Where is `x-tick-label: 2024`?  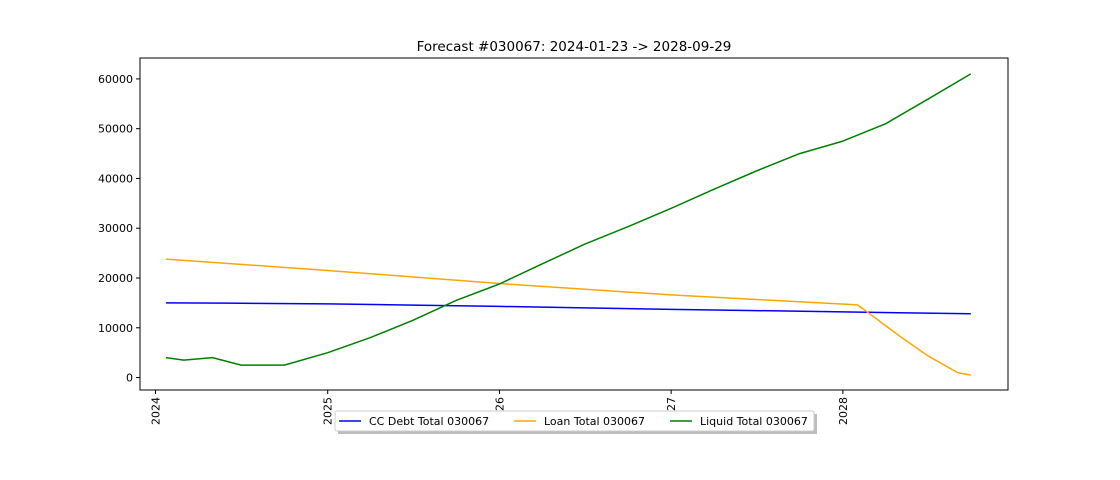 x-tick-label: 2024 is located at coordinates (156, 411).